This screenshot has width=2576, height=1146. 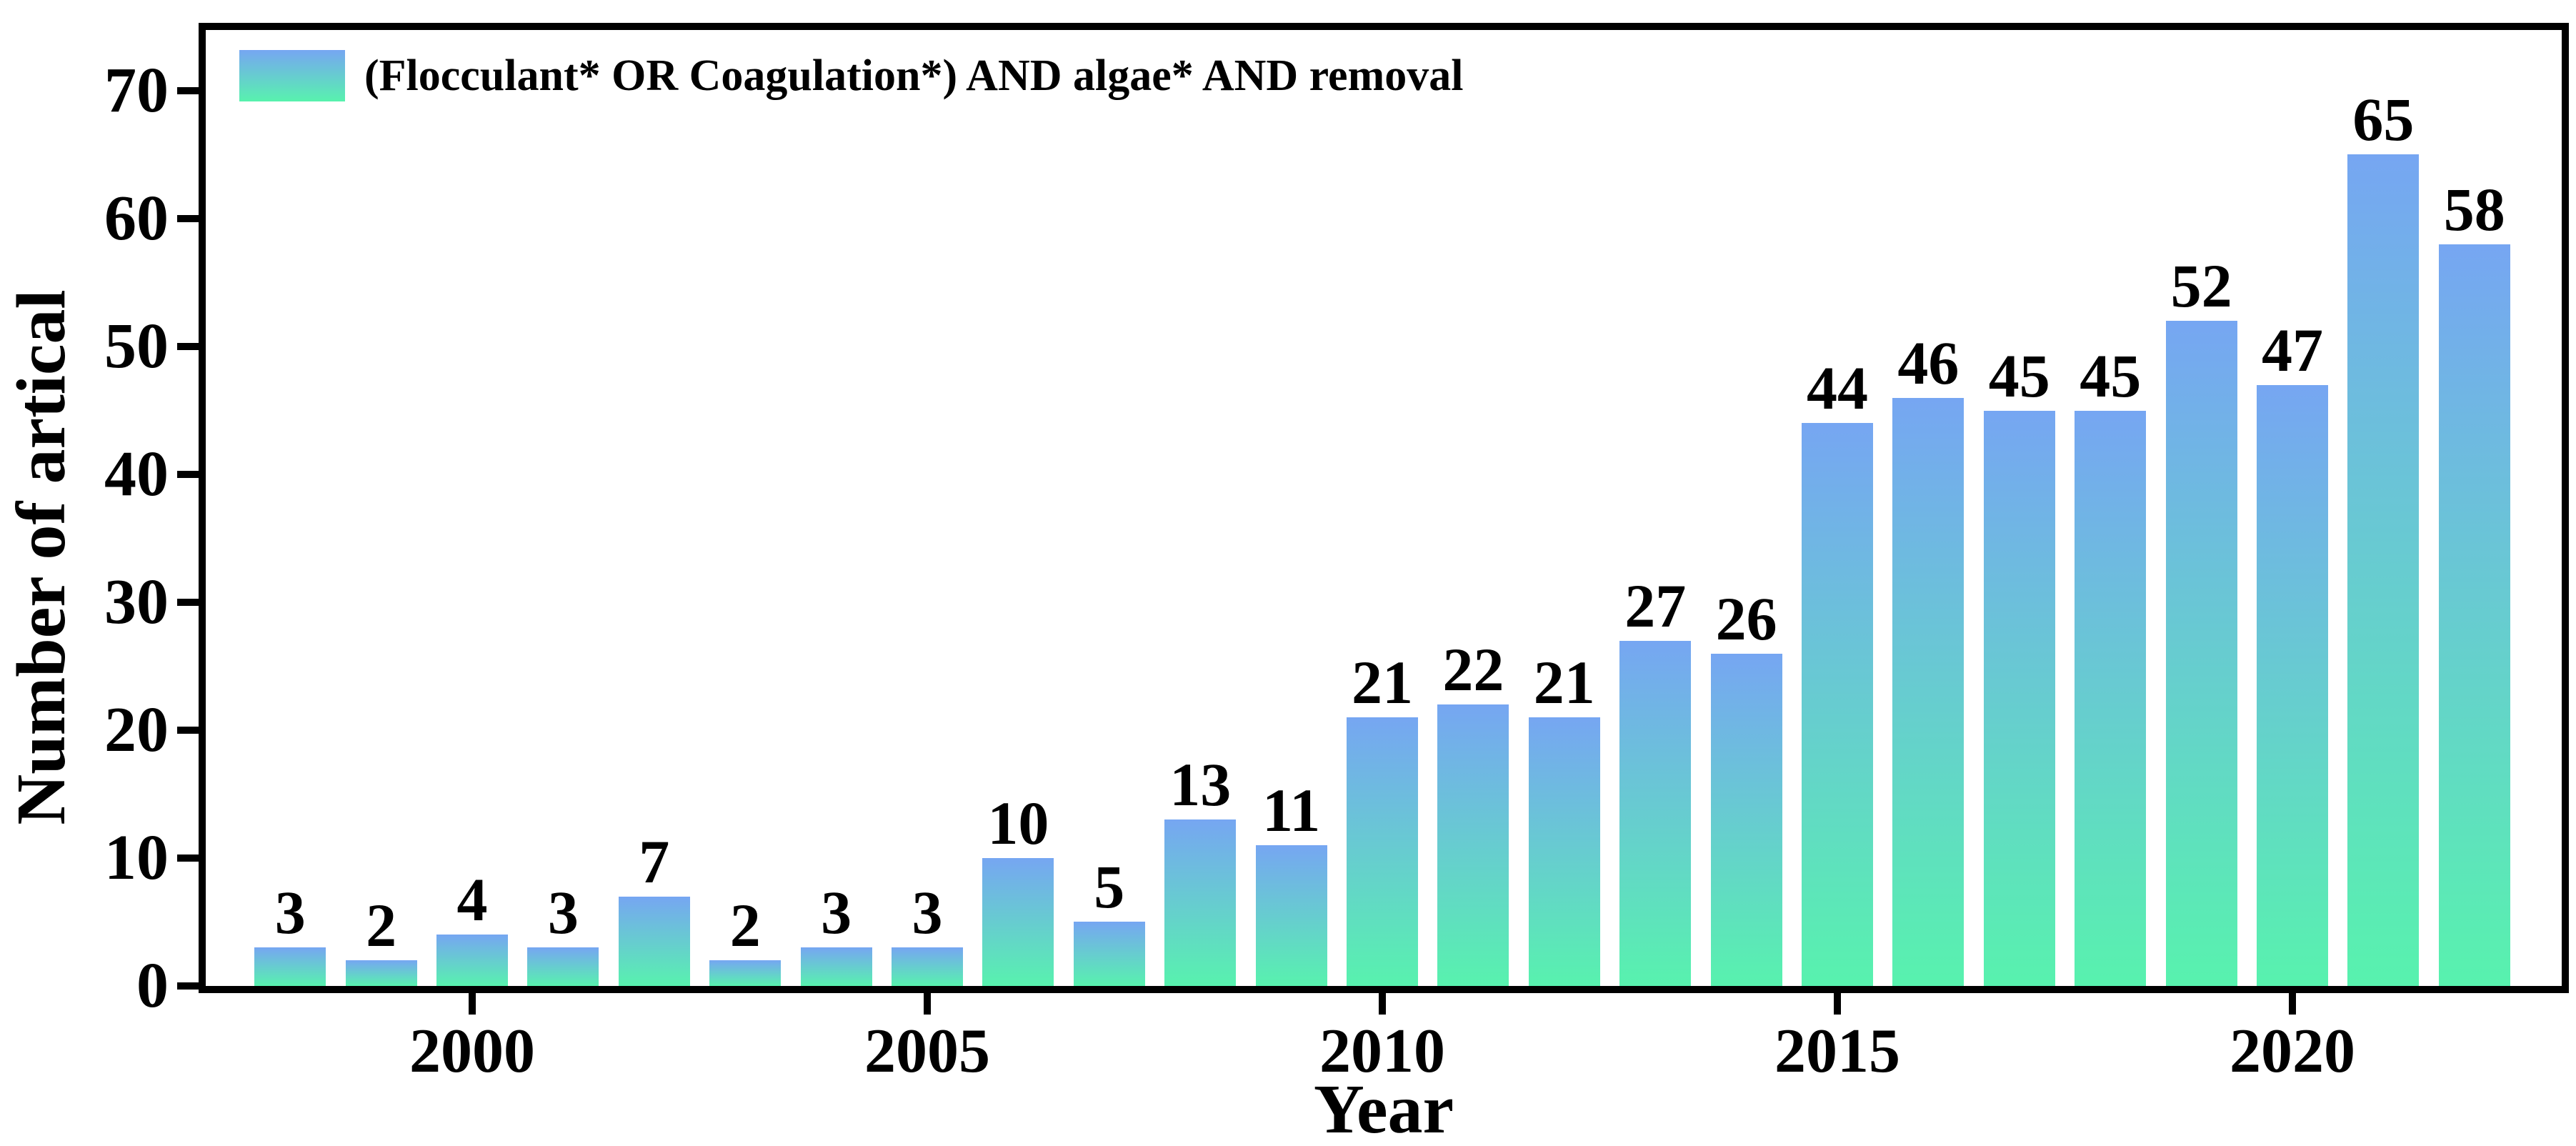 I want to click on x-axis-label: Year, so click(x=1384, y=1108).